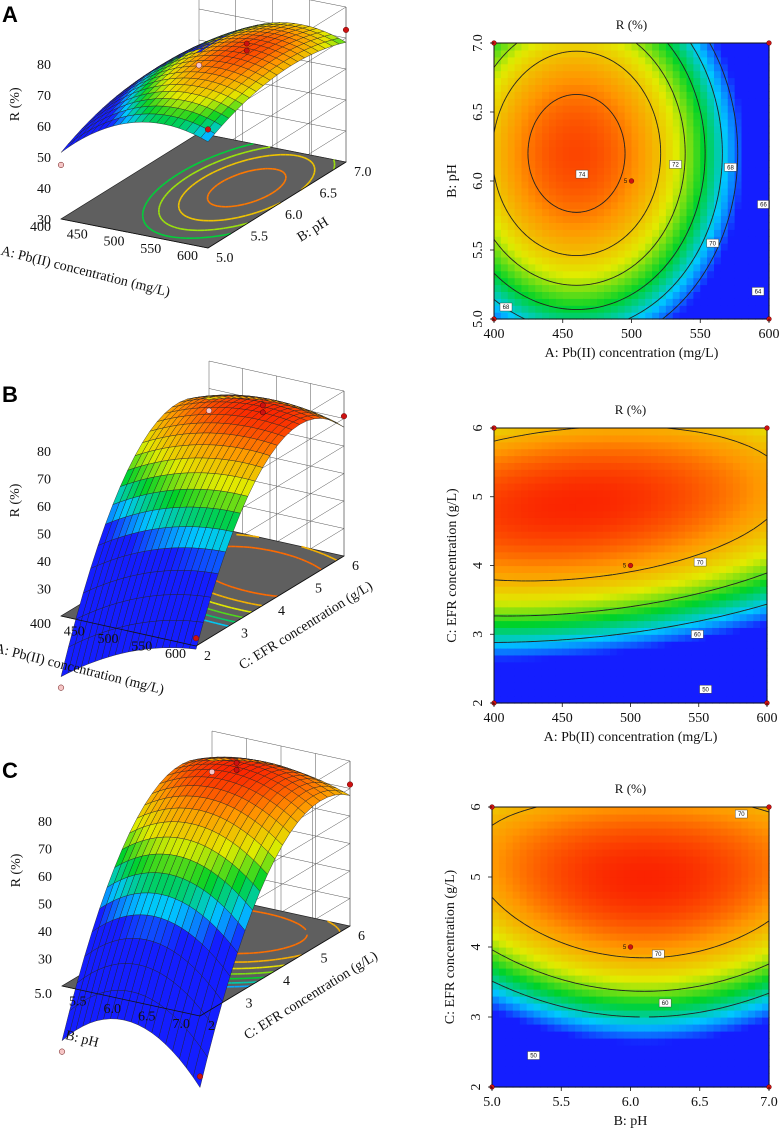  I want to click on z-tick-label: 70, so click(44, 480).